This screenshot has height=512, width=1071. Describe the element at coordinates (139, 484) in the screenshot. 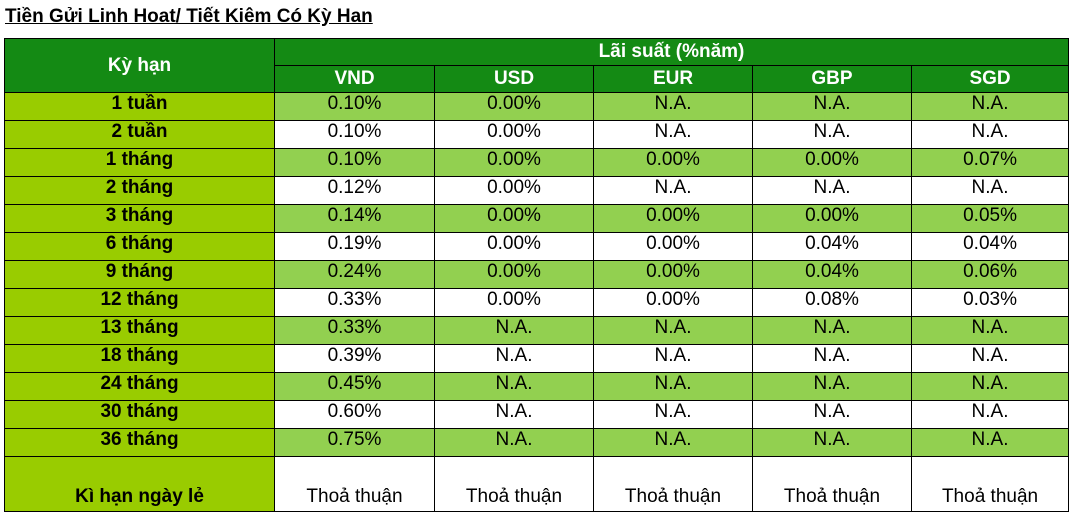

I see `term-cell: Kì hạn ngày lẻ` at that location.